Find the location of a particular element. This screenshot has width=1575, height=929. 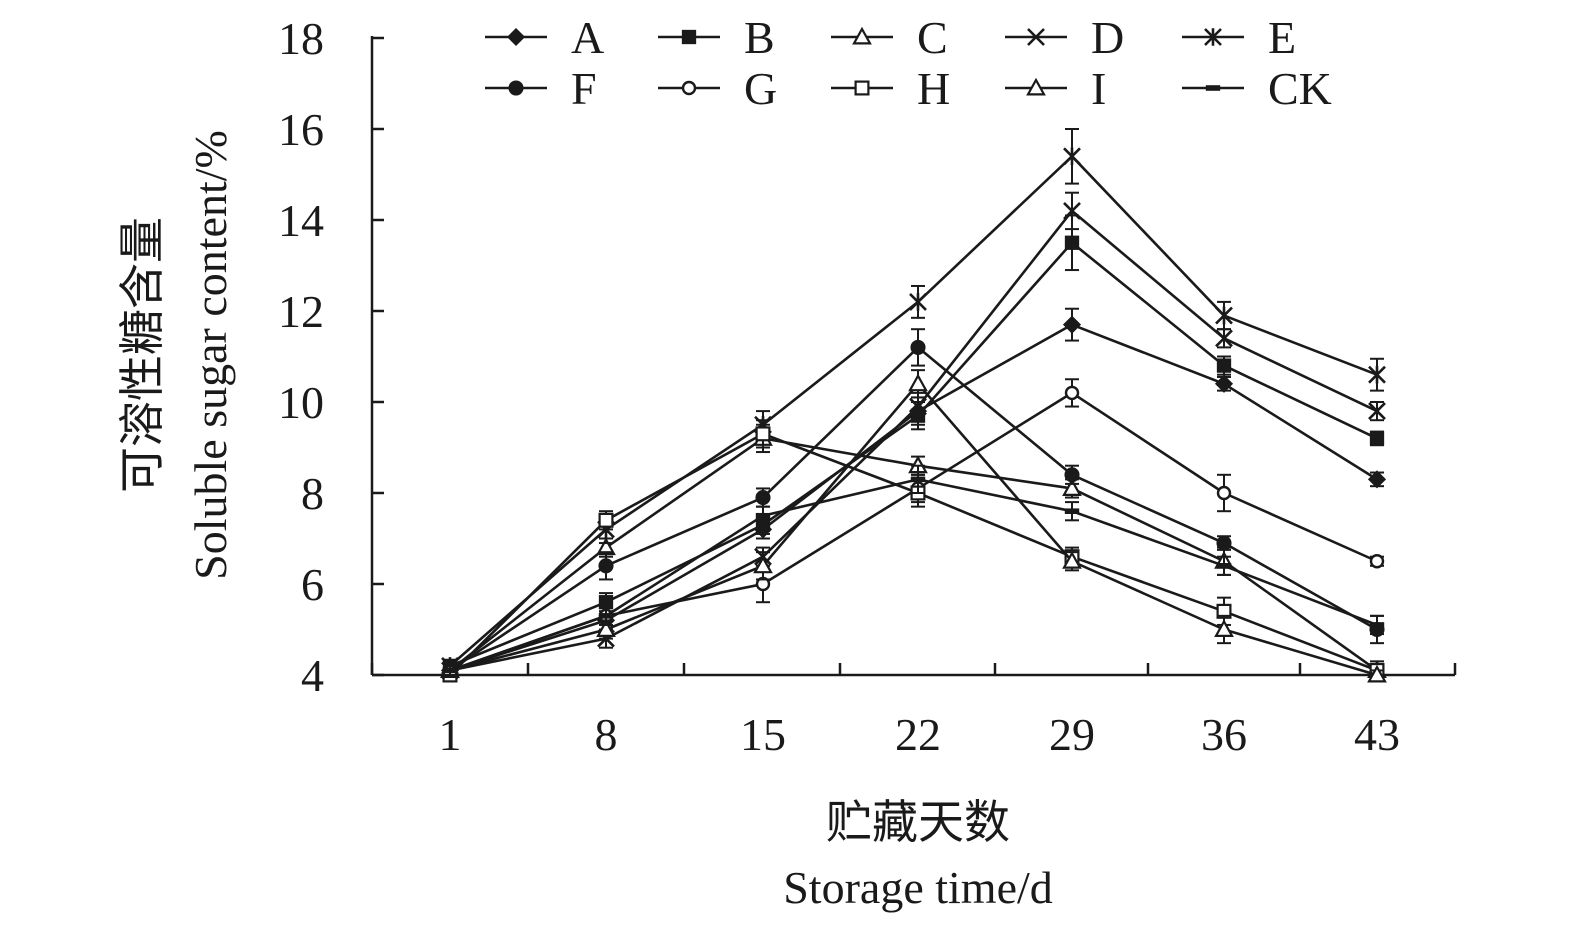

legend-label: E is located at coordinates (1282, 37).